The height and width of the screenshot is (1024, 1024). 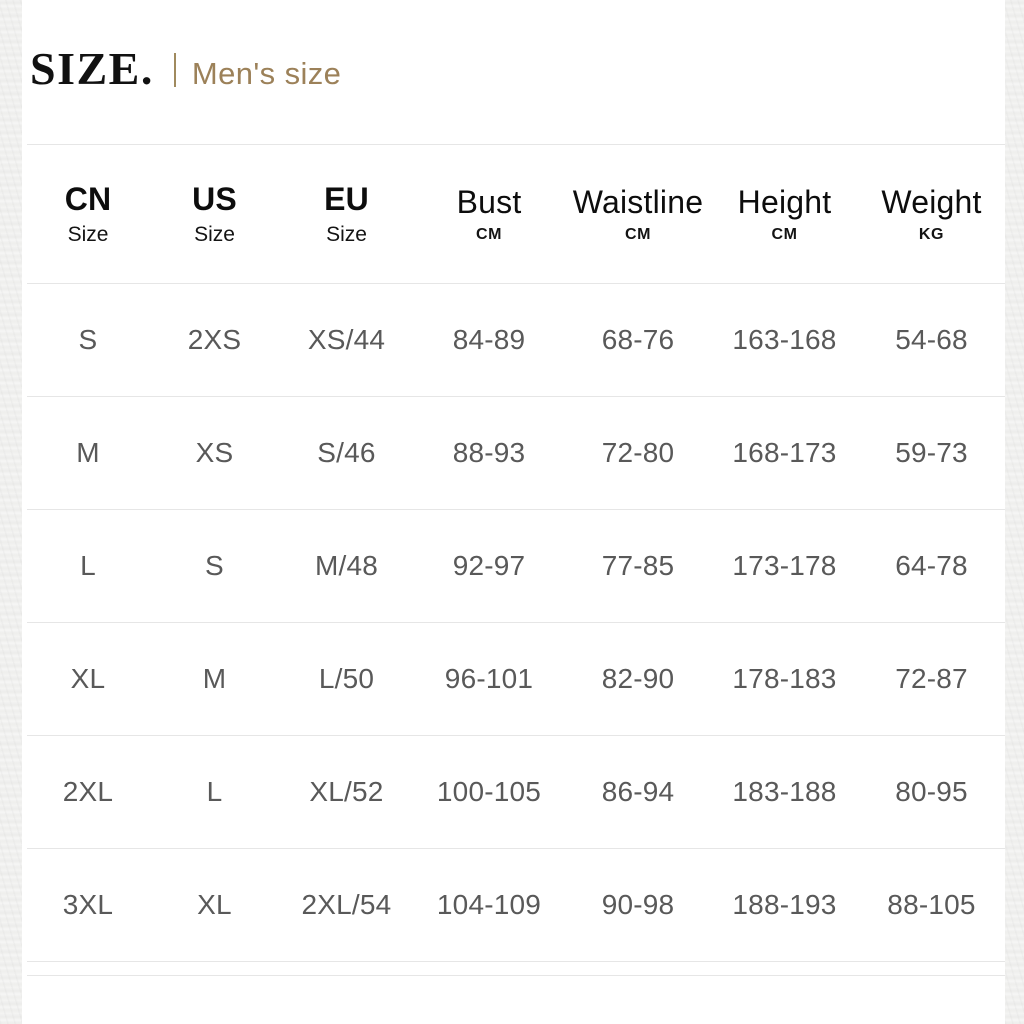 I want to click on cell-us: M, so click(x=214, y=678).